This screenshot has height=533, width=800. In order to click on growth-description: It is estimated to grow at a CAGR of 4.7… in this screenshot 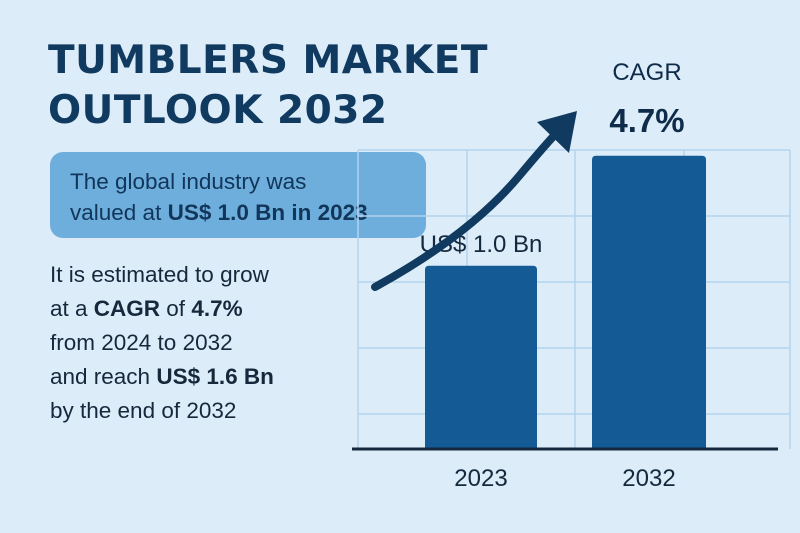, I will do `click(220, 343)`.